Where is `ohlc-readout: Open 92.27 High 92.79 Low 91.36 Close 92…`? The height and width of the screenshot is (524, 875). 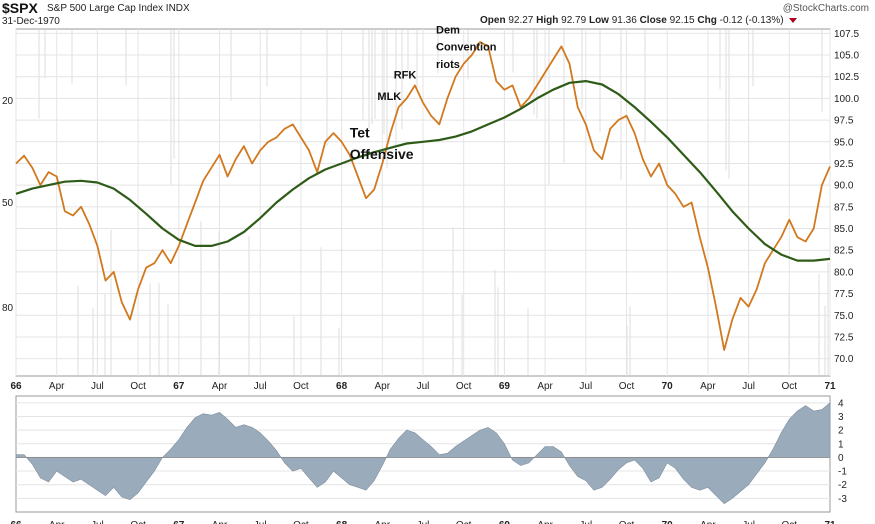
ohlc-readout: Open 92.27 High 92.79 Low 91.36 Close 92… is located at coordinates (639, 20).